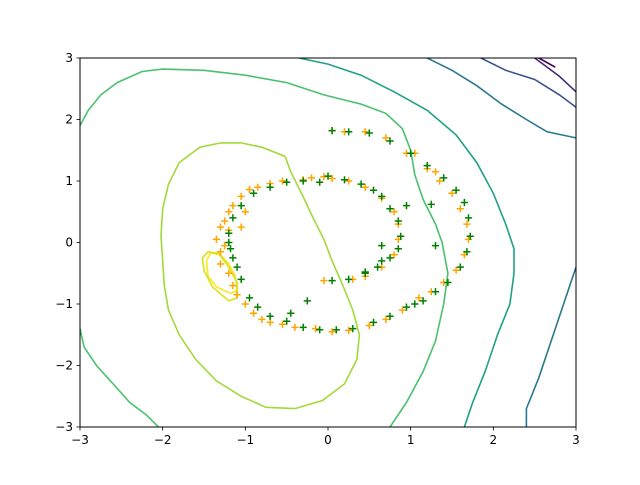 The height and width of the screenshot is (485, 640). What do you see at coordinates (245, 440) in the screenshot?
I see `x-tick-label-2: −1` at bounding box center [245, 440].